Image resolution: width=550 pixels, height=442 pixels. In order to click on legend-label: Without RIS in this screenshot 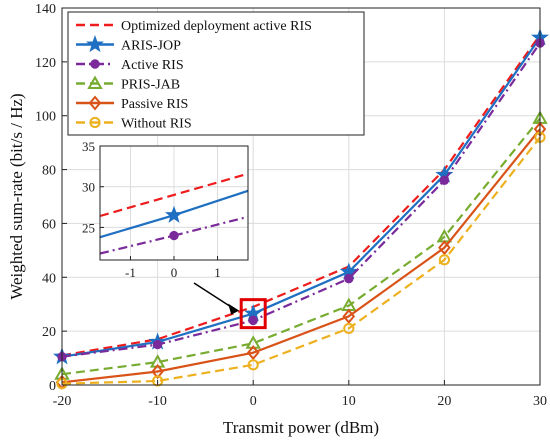, I will do `click(156, 124)`.